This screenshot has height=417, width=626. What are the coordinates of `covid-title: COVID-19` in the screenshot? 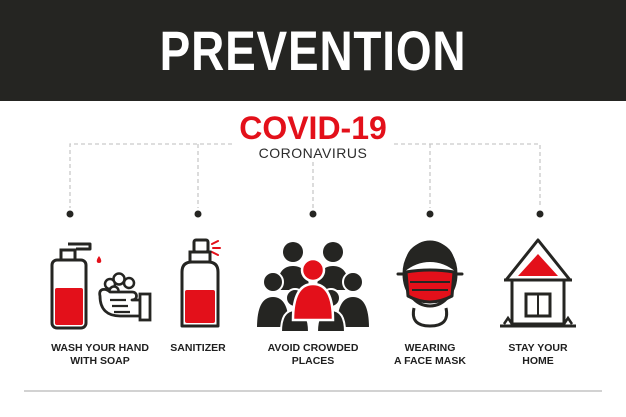 It's located at (313, 128).